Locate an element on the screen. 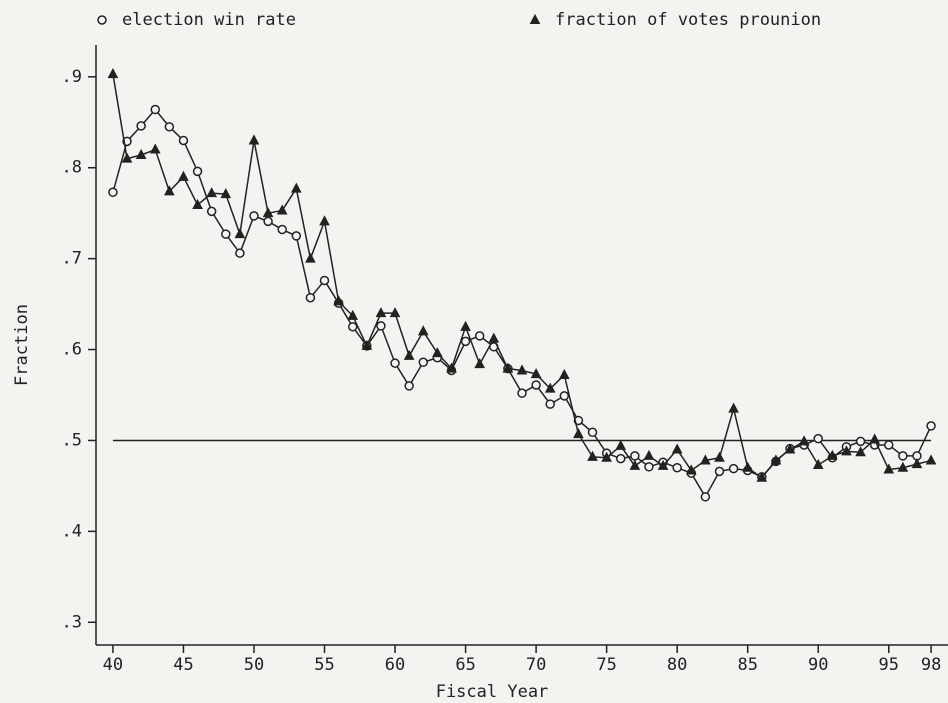 The width and height of the screenshot is (948, 703). y-tick-label: .9 is located at coordinates (72, 77).